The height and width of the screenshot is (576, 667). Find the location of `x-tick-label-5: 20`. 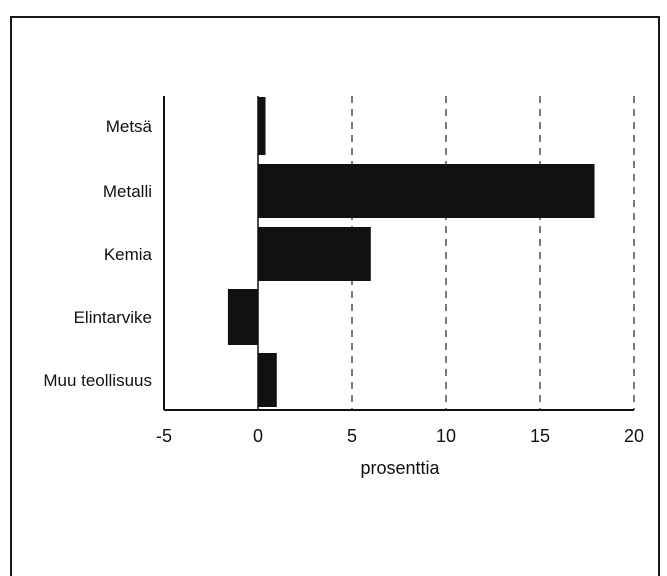

x-tick-label-5: 20 is located at coordinates (634, 436).